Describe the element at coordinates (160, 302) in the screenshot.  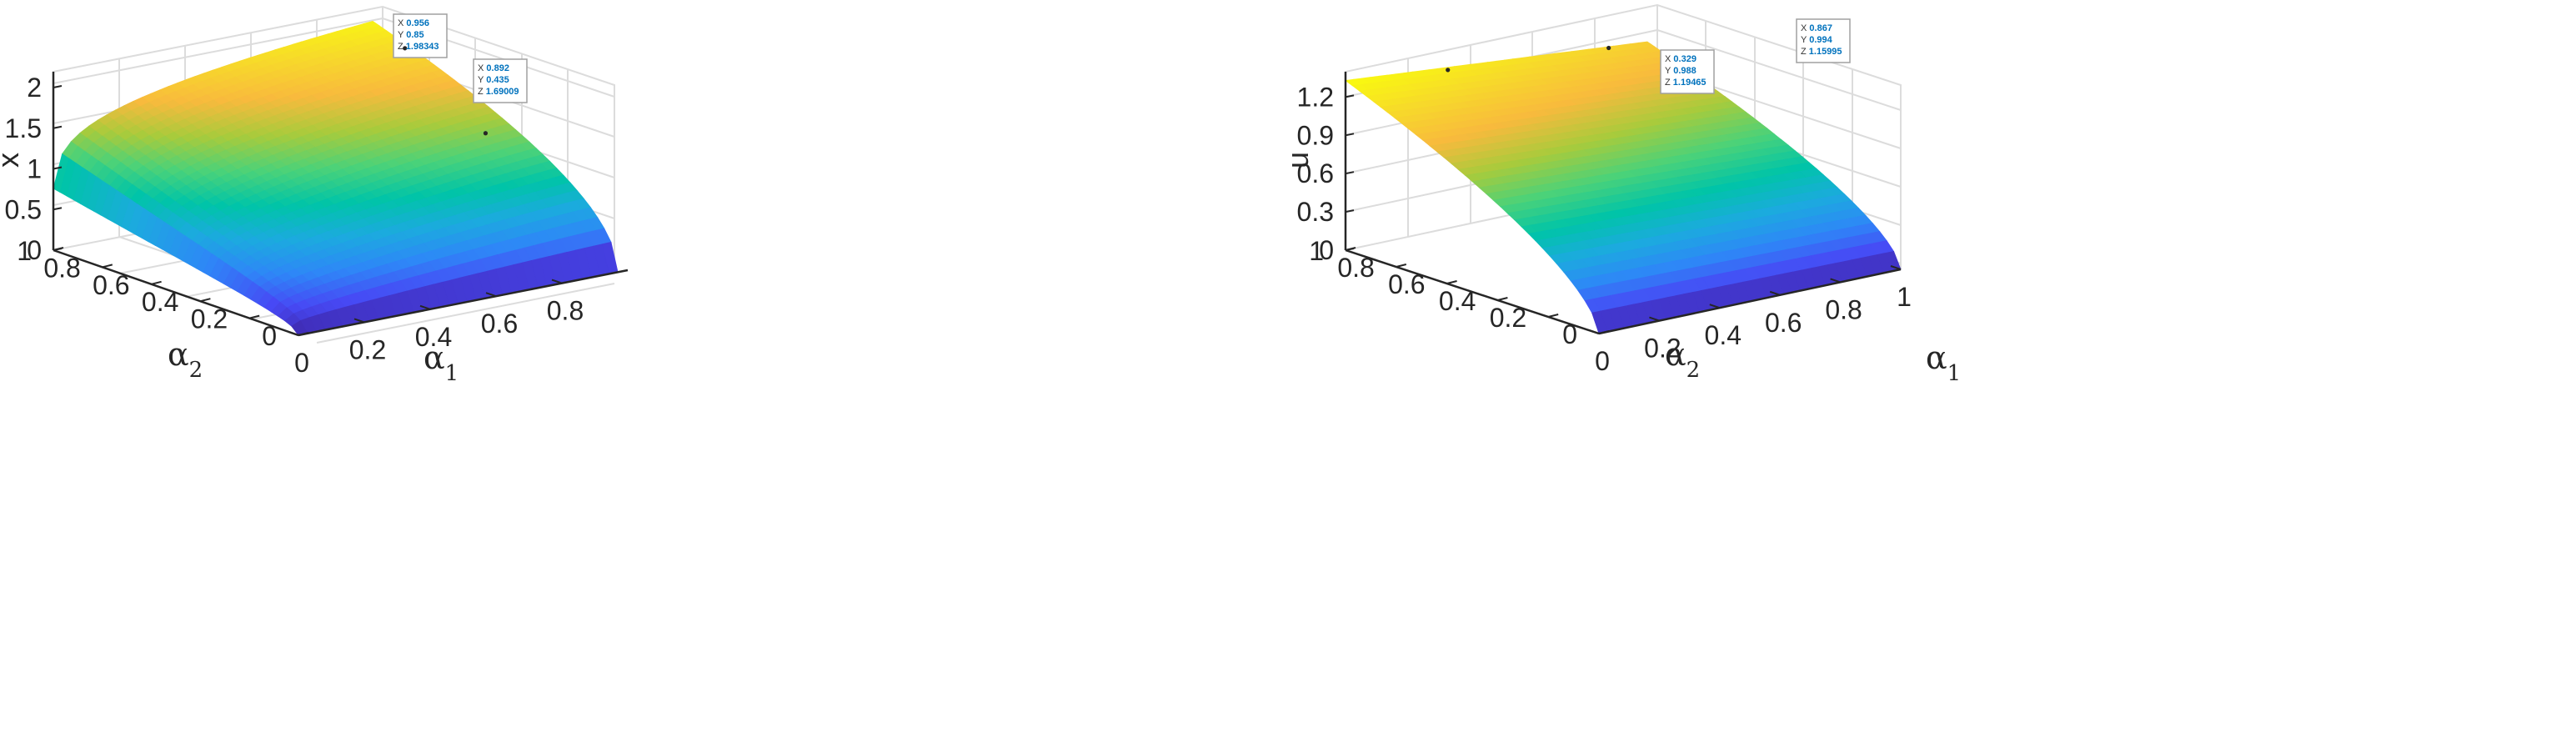
I see `y-tick-label: 0.4` at that location.